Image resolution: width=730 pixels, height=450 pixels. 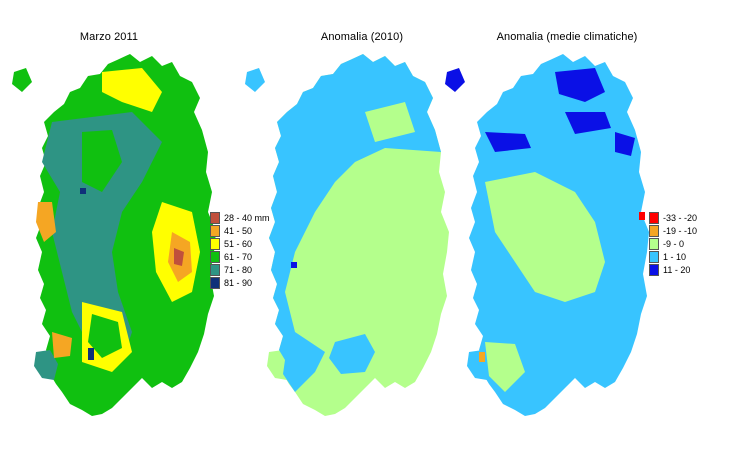 I want to click on legend-item: 11 - 20, so click(x=673, y=269).